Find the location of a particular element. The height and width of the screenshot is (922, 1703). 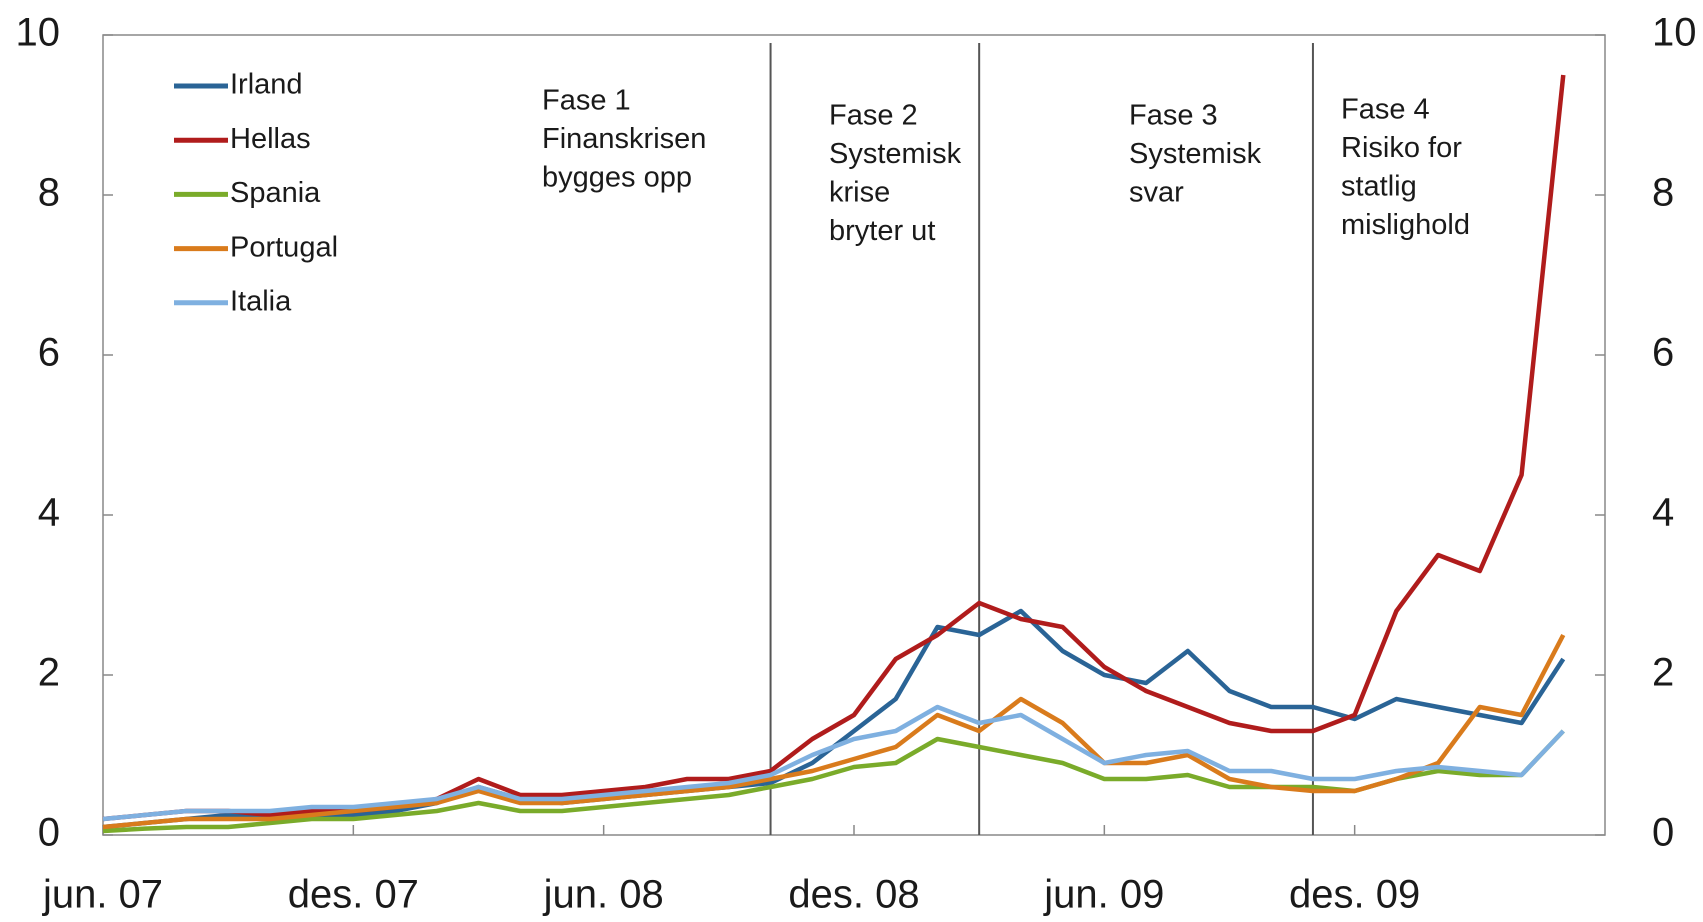

legend-label: Hellas is located at coordinates (270, 139).